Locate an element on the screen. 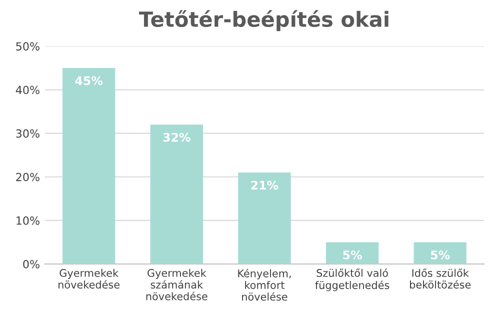 The height and width of the screenshot is (330, 499). data-label: 32% is located at coordinates (176, 137).